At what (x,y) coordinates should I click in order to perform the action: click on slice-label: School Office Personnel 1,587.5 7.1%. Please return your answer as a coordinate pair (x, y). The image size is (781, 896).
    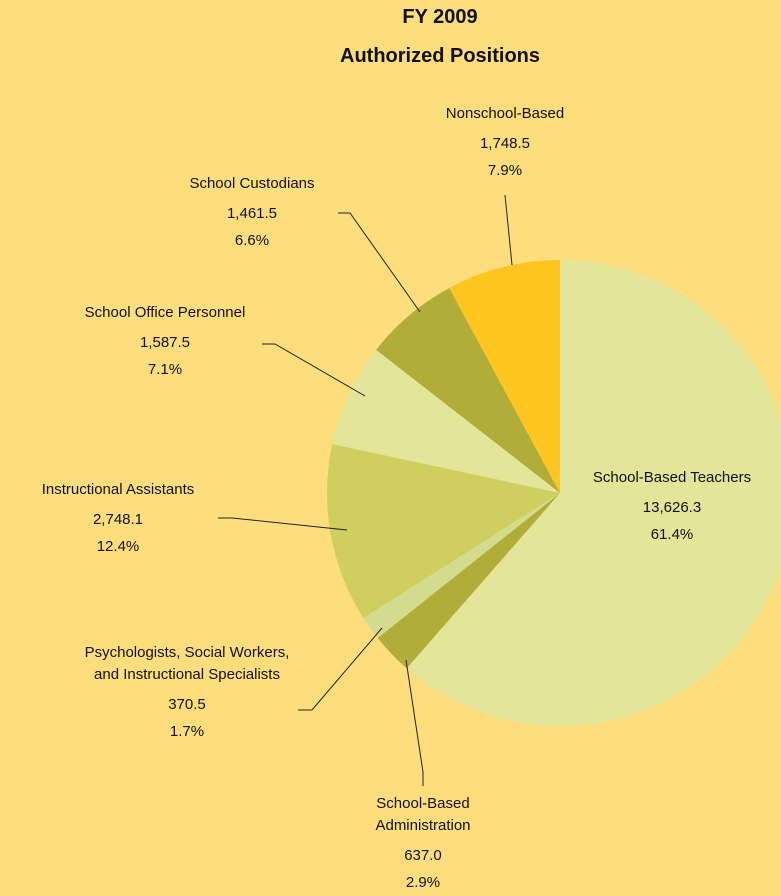
    Looking at the image, I should click on (165, 342).